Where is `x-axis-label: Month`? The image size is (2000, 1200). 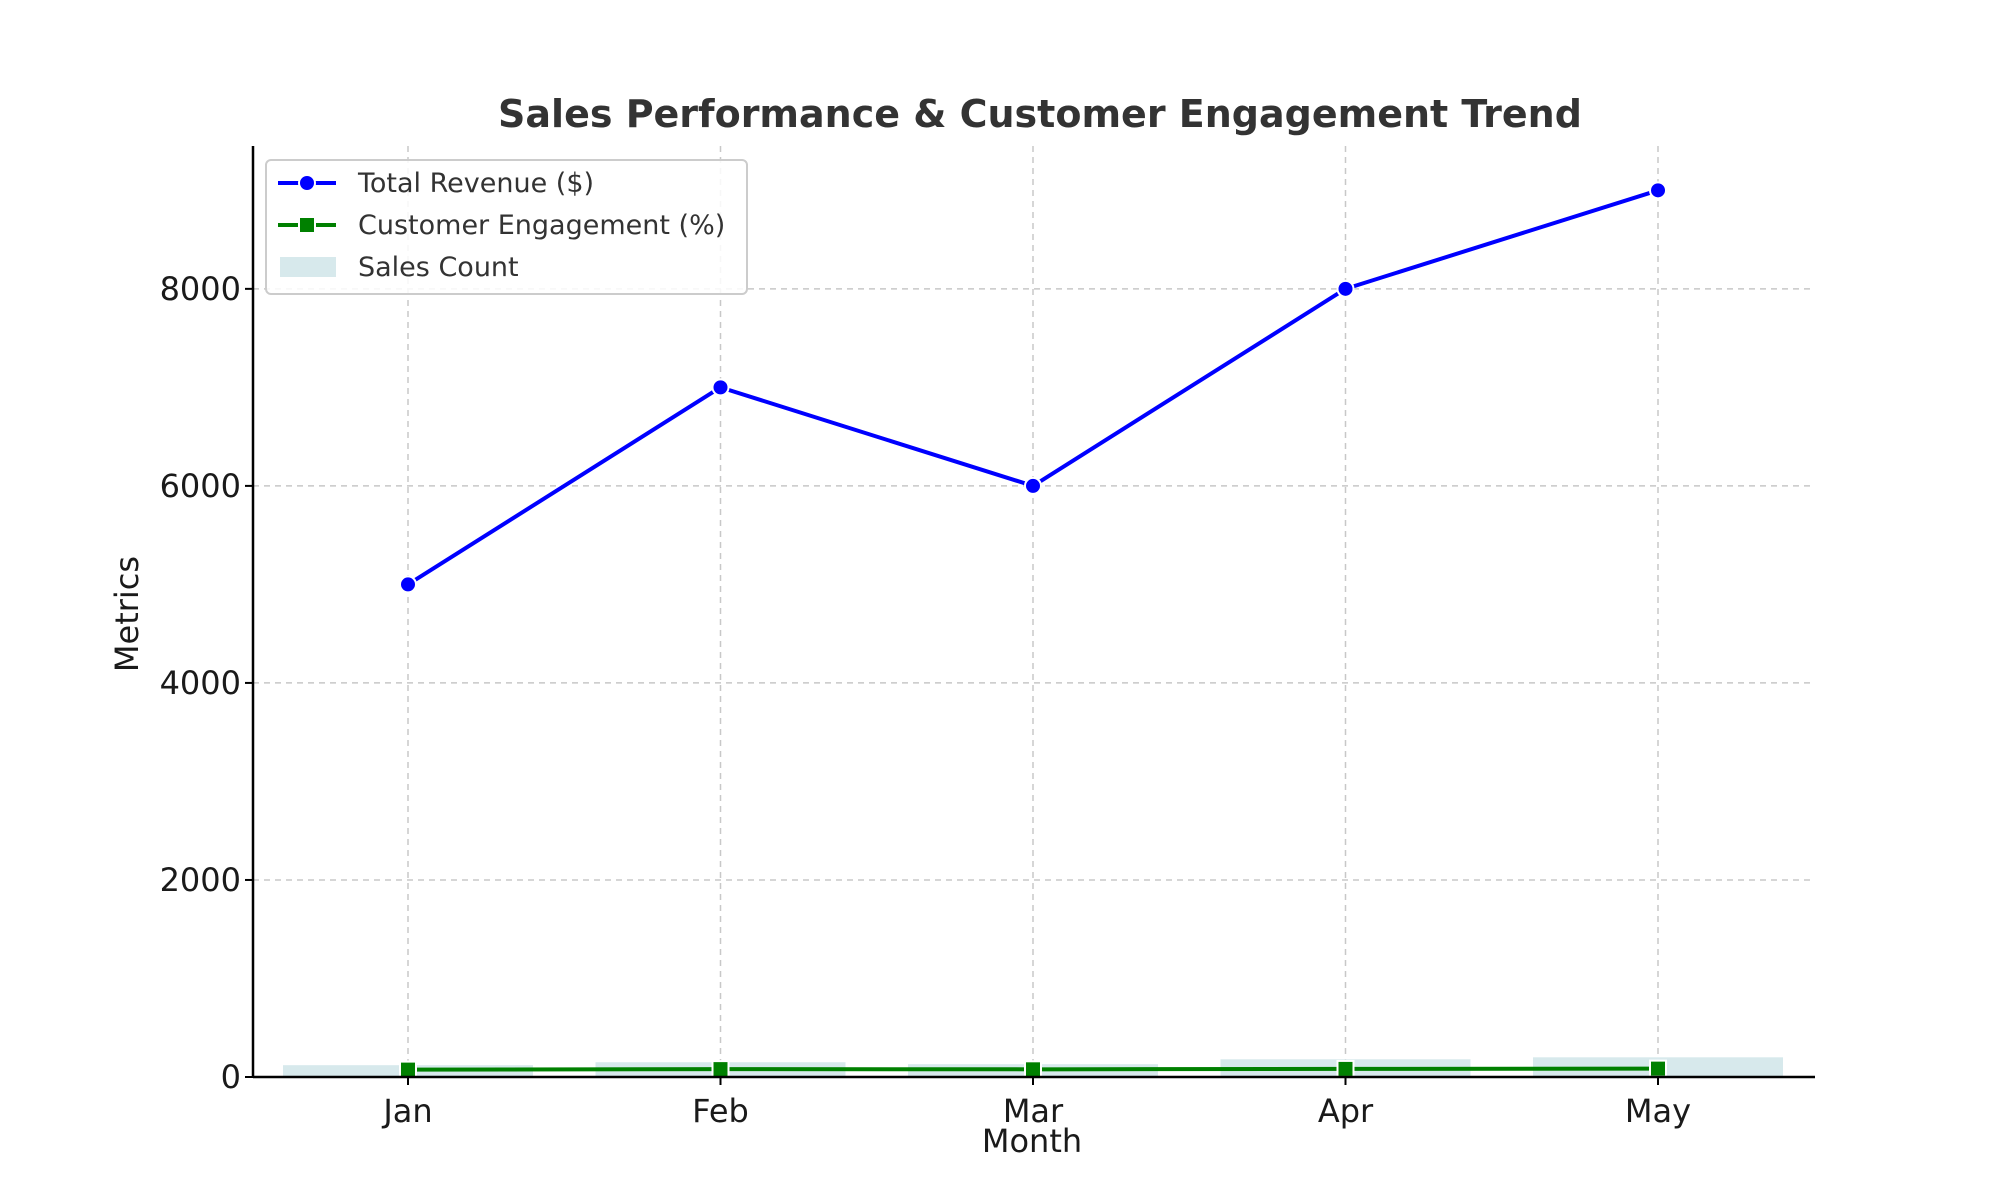
x-axis-label: Month is located at coordinates (1032, 1141).